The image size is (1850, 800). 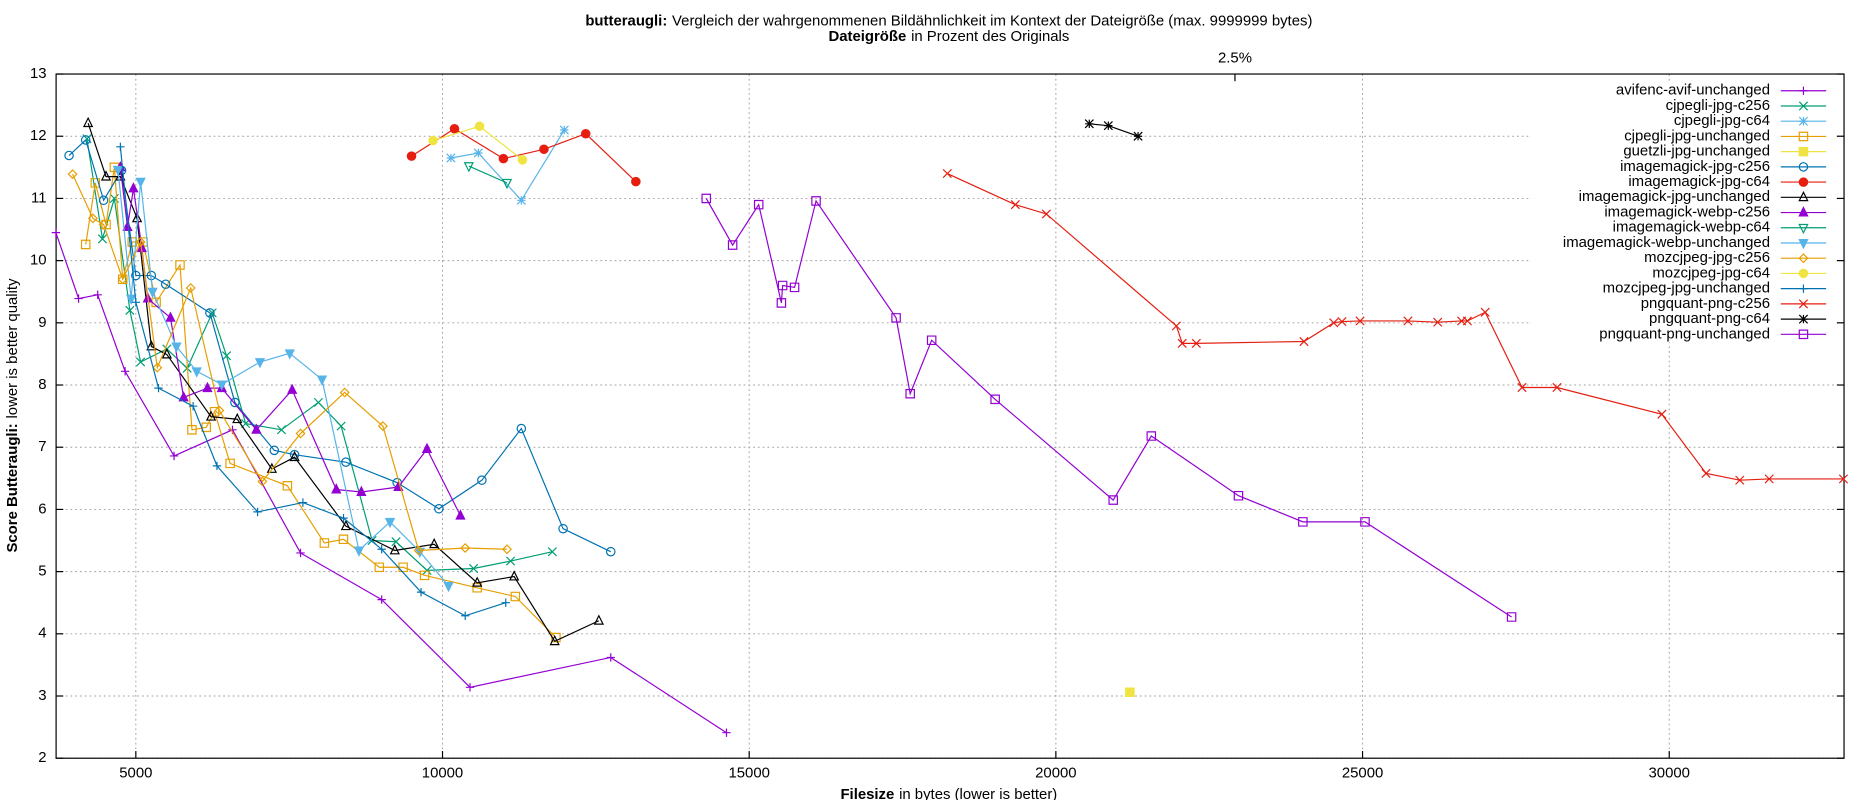 I want to click on subtitle-text: in Prozent des Originals, so click(x=990, y=36).